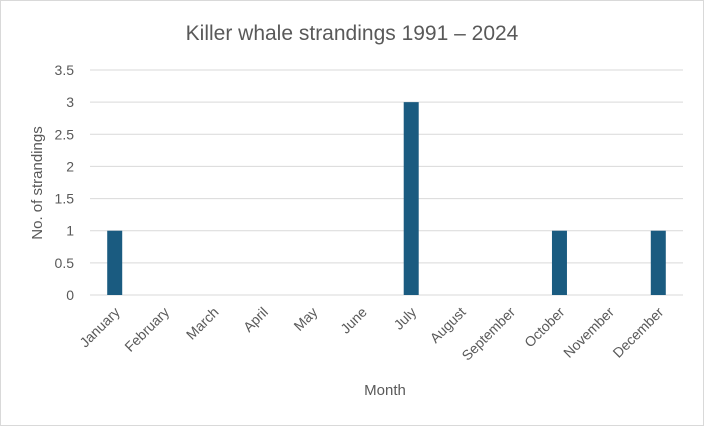  Describe the element at coordinates (37, 182) in the screenshot. I see `y-axis-title: No. of strandings` at that location.